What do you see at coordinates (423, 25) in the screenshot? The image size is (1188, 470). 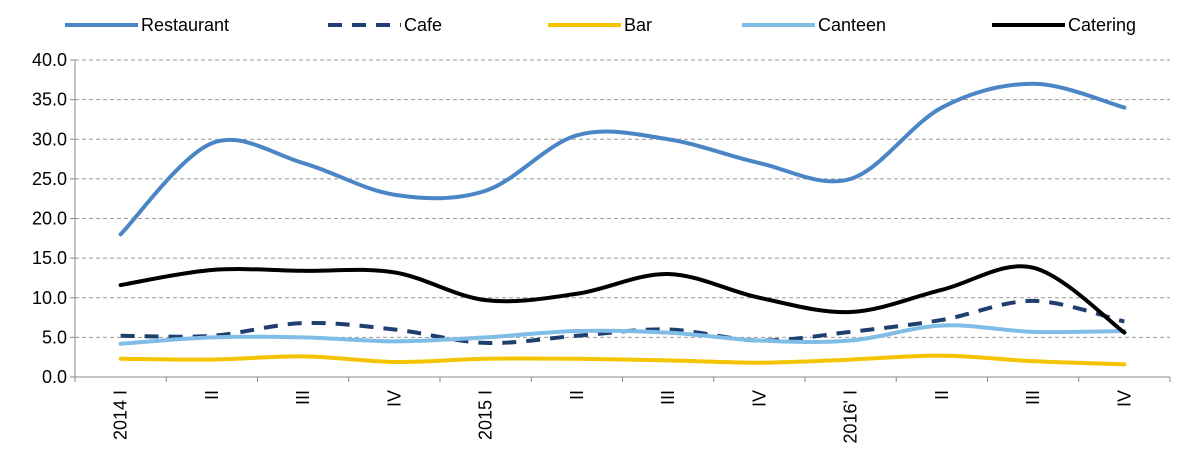 I see `legend-label: Cafe` at bounding box center [423, 25].